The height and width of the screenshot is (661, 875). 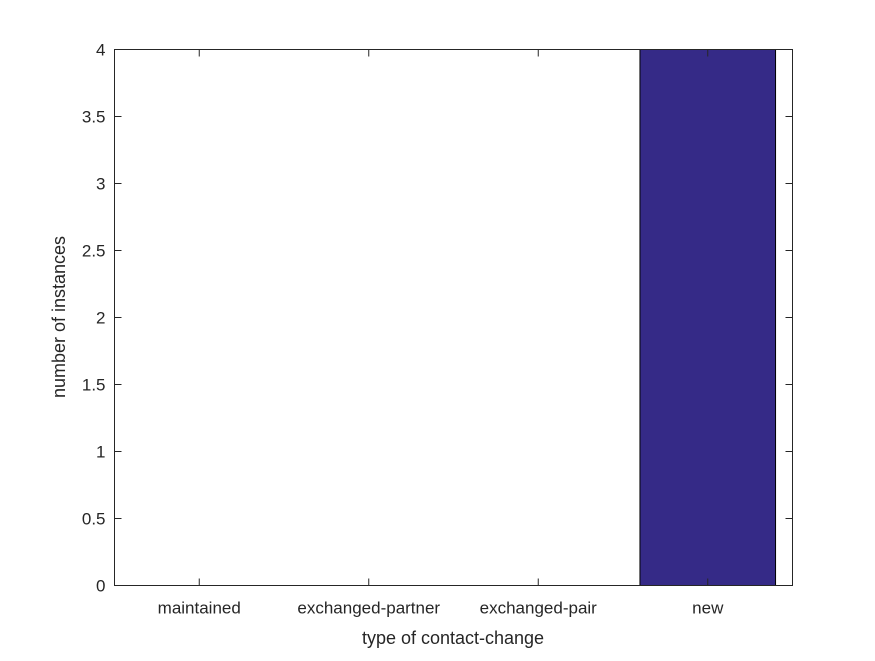 I want to click on x-tick-label: exchanged-partner, so click(x=368, y=608).